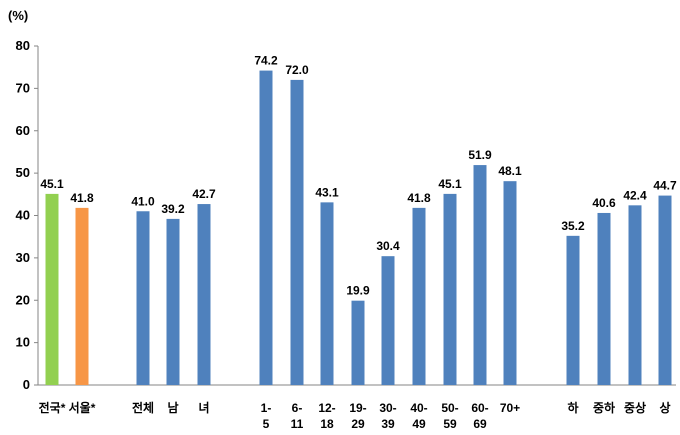 This screenshot has height=435, width=680. I want to click on data-label: 74.2, so click(266, 61).